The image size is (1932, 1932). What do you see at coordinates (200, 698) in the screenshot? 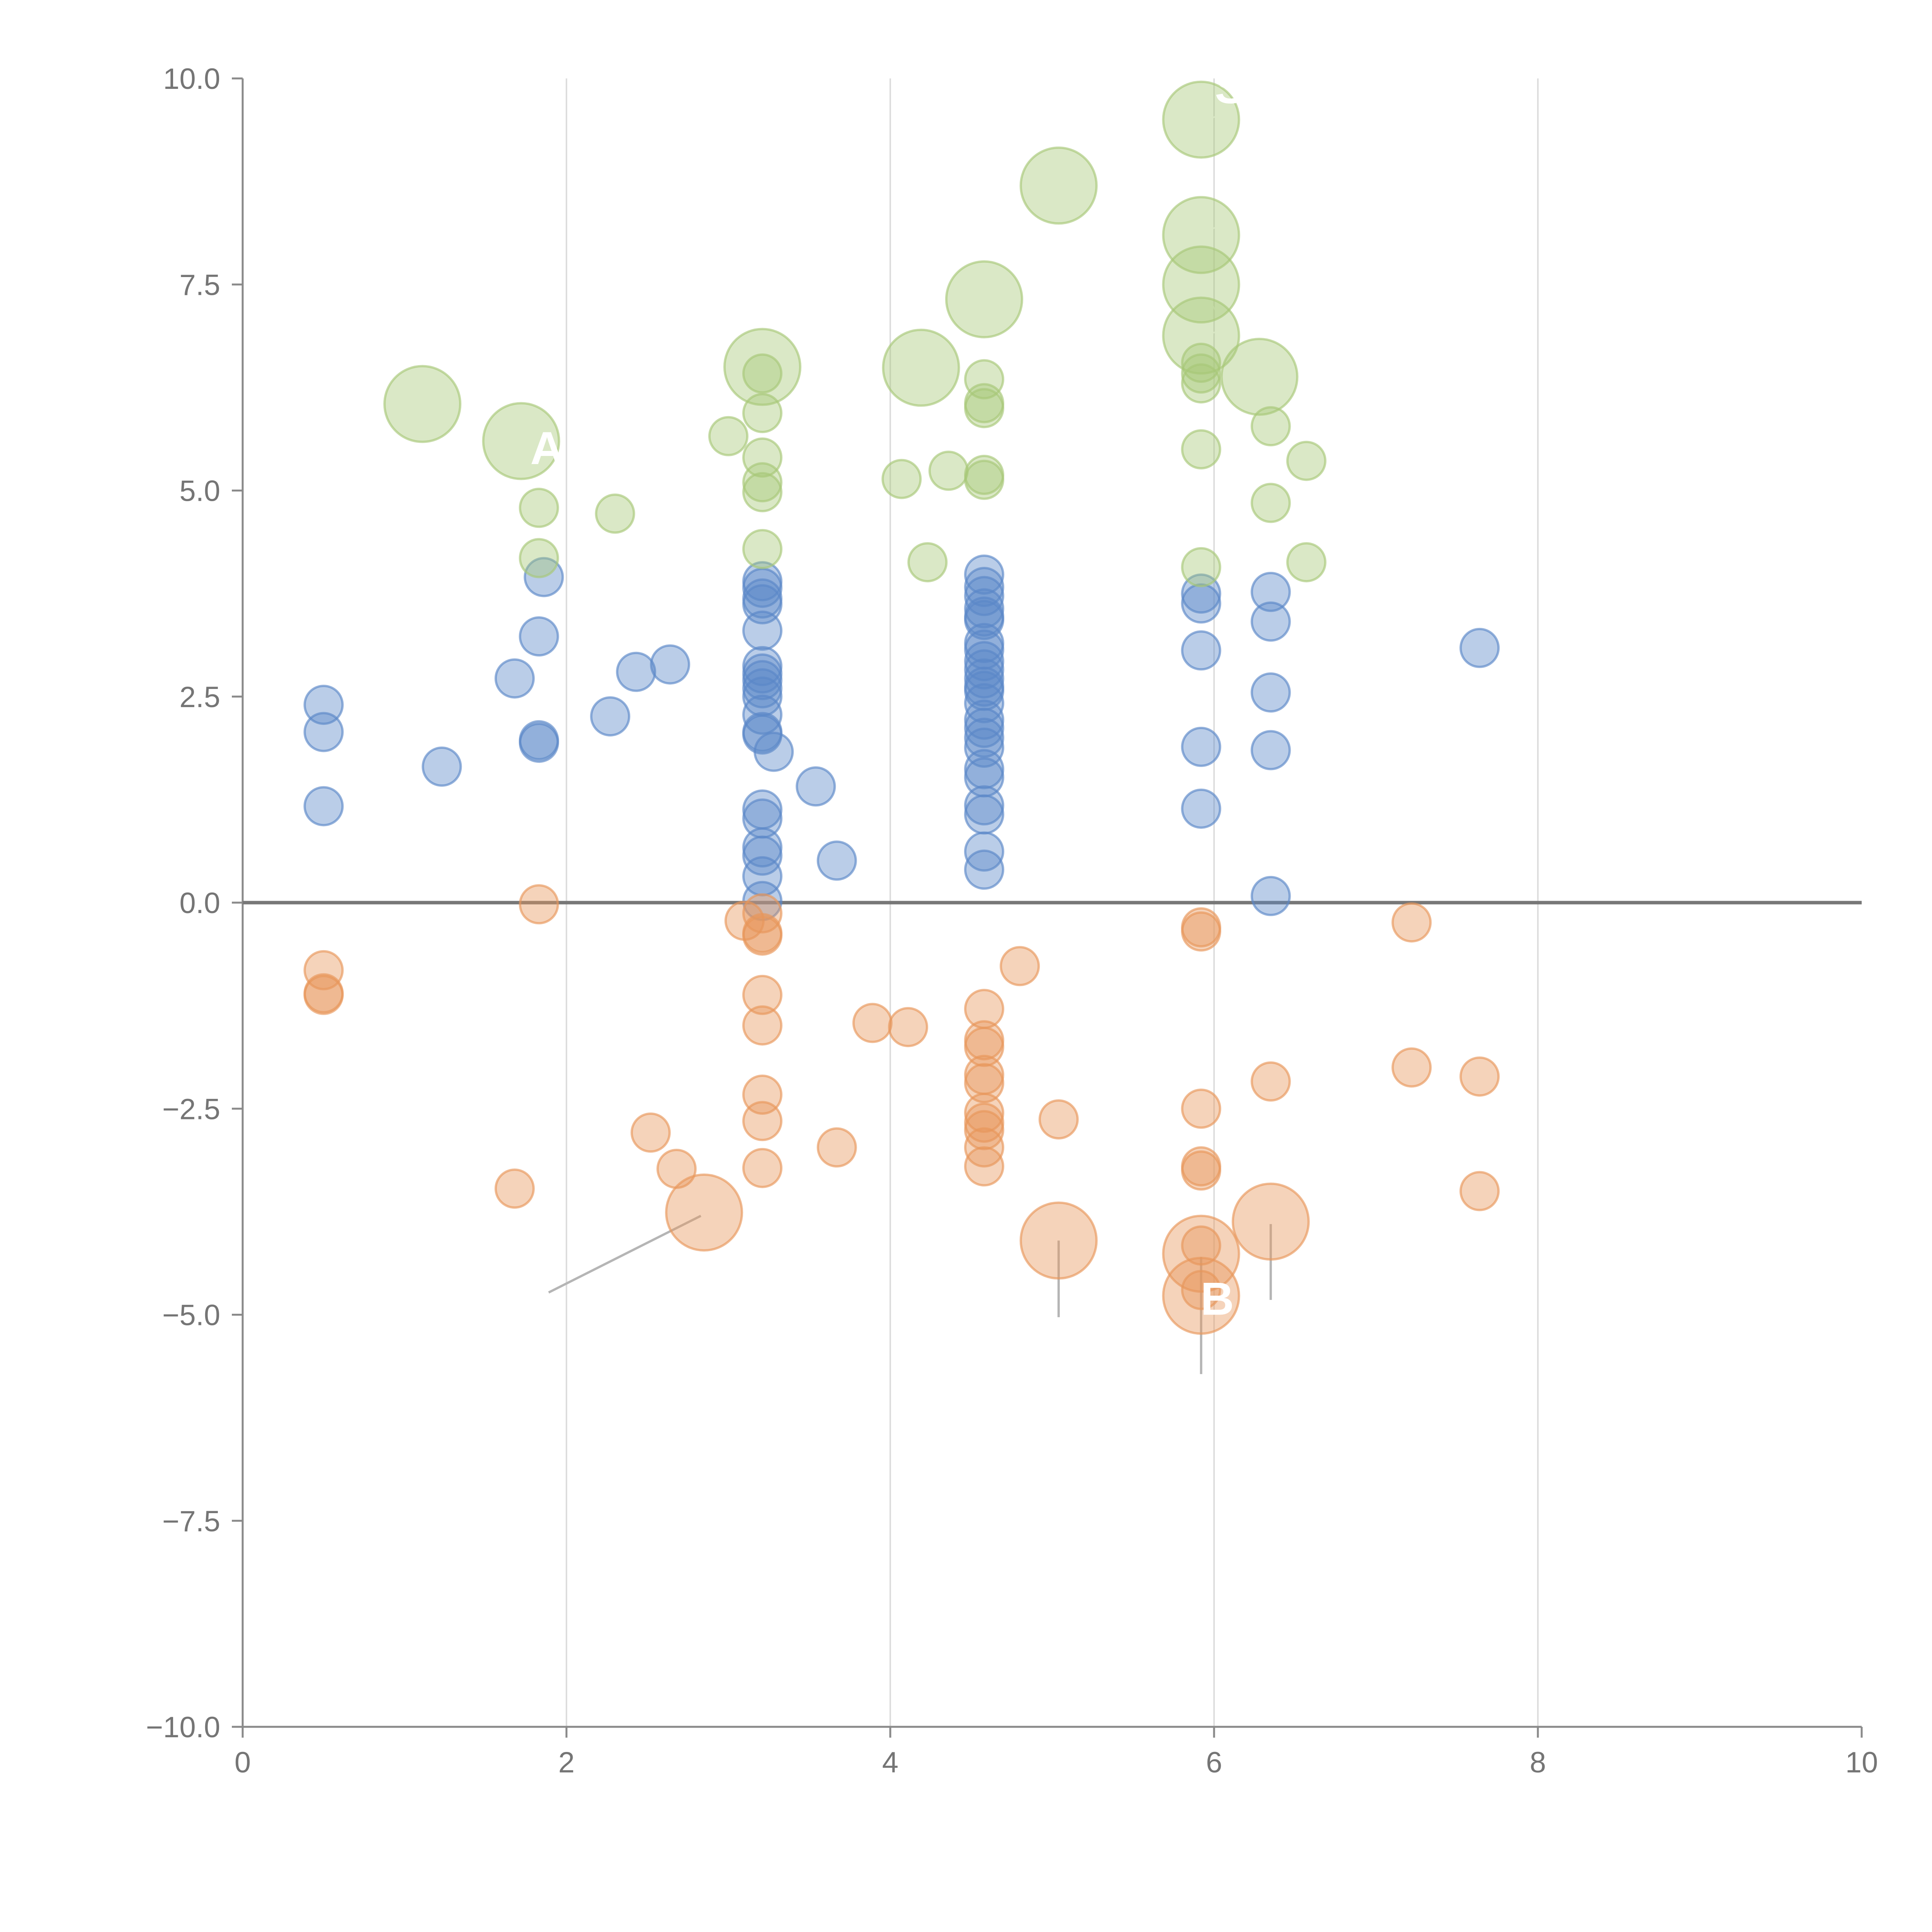
I see `y-tick-label: 2.5` at bounding box center [200, 698].